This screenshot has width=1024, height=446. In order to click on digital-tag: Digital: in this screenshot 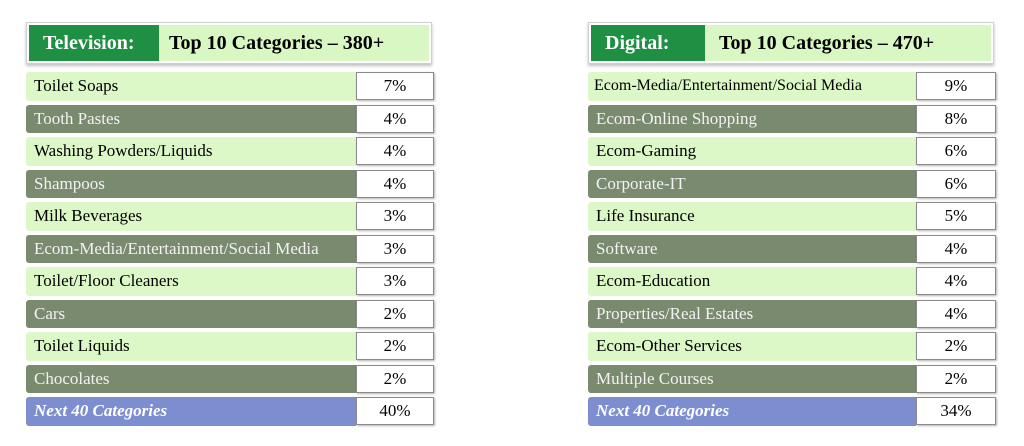, I will do `click(648, 43)`.